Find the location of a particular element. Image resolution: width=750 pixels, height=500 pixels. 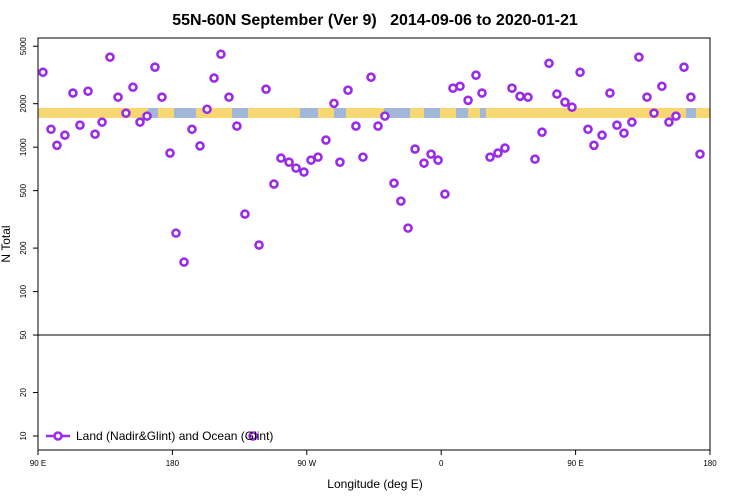

legend-label: Land (Nadir&Glint) and Ocean (Glint) is located at coordinates (174, 436).